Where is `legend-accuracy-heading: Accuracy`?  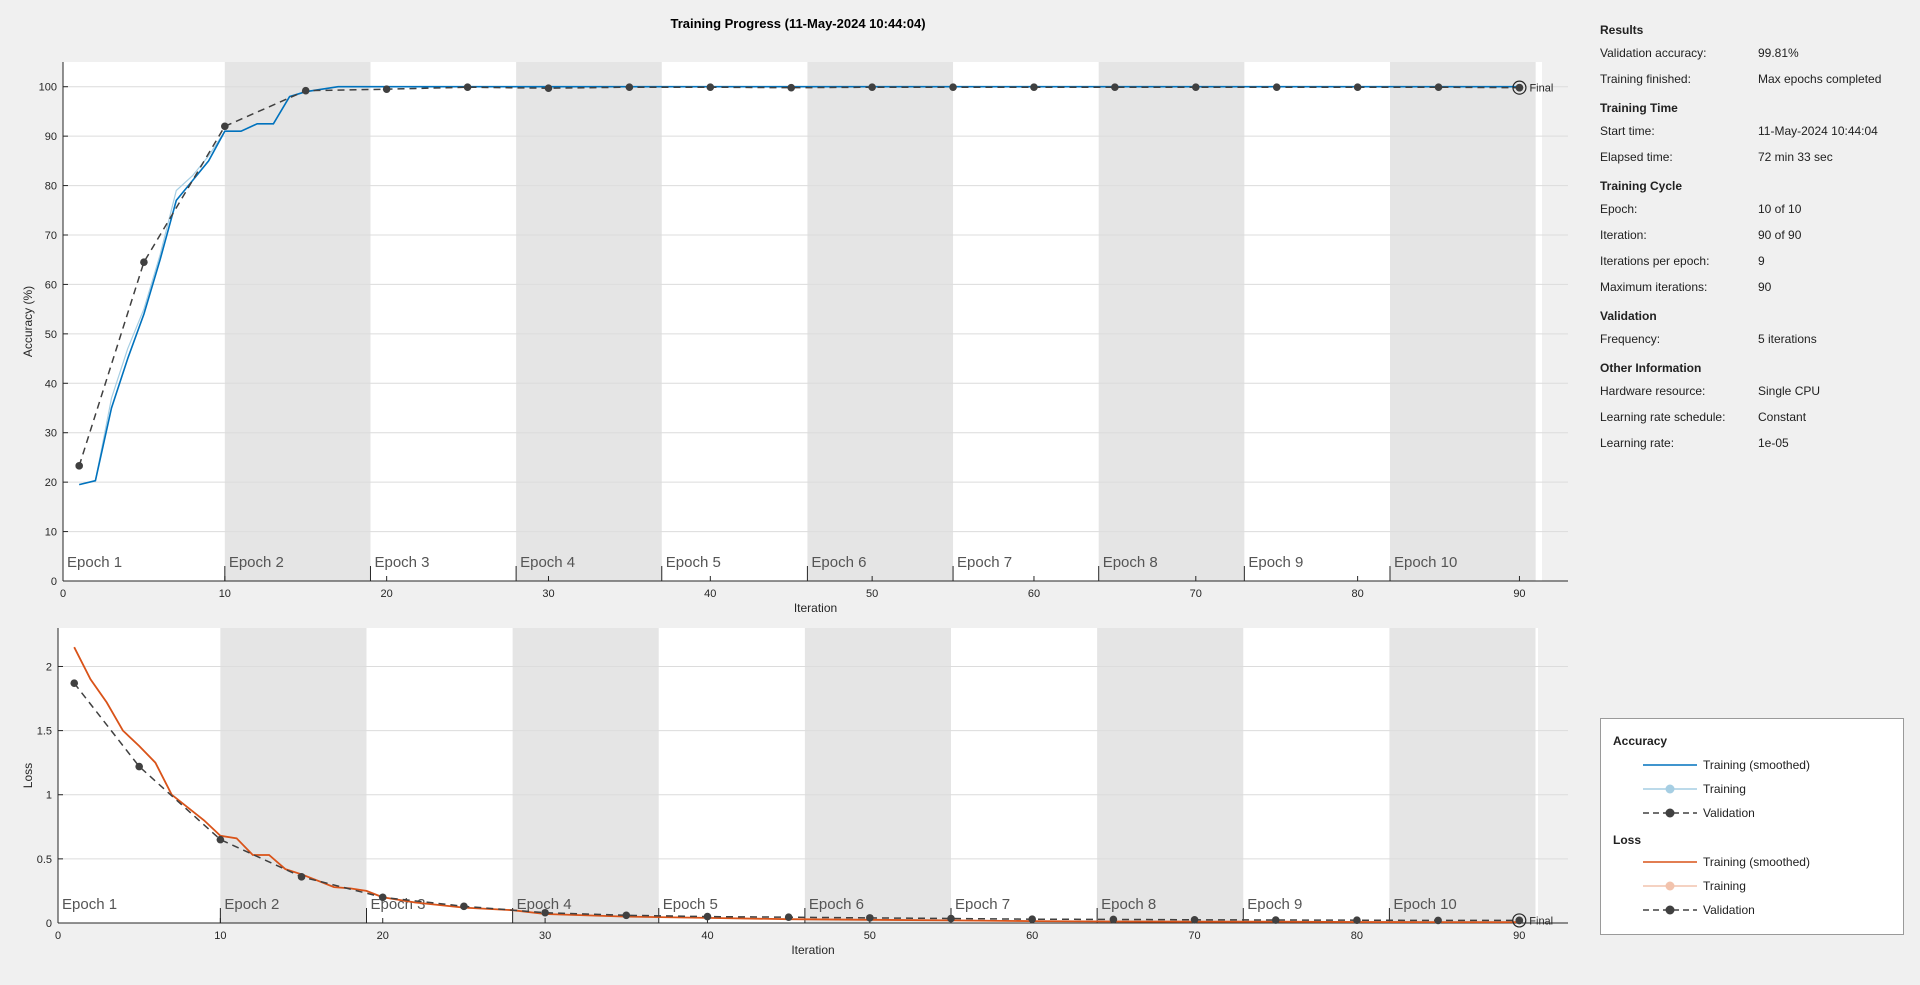 legend-accuracy-heading: Accuracy is located at coordinates (1640, 741).